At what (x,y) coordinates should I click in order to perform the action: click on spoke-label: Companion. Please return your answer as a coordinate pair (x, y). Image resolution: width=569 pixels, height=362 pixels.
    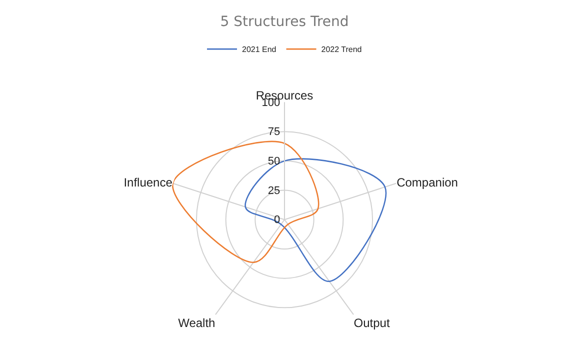
    Looking at the image, I should click on (427, 182).